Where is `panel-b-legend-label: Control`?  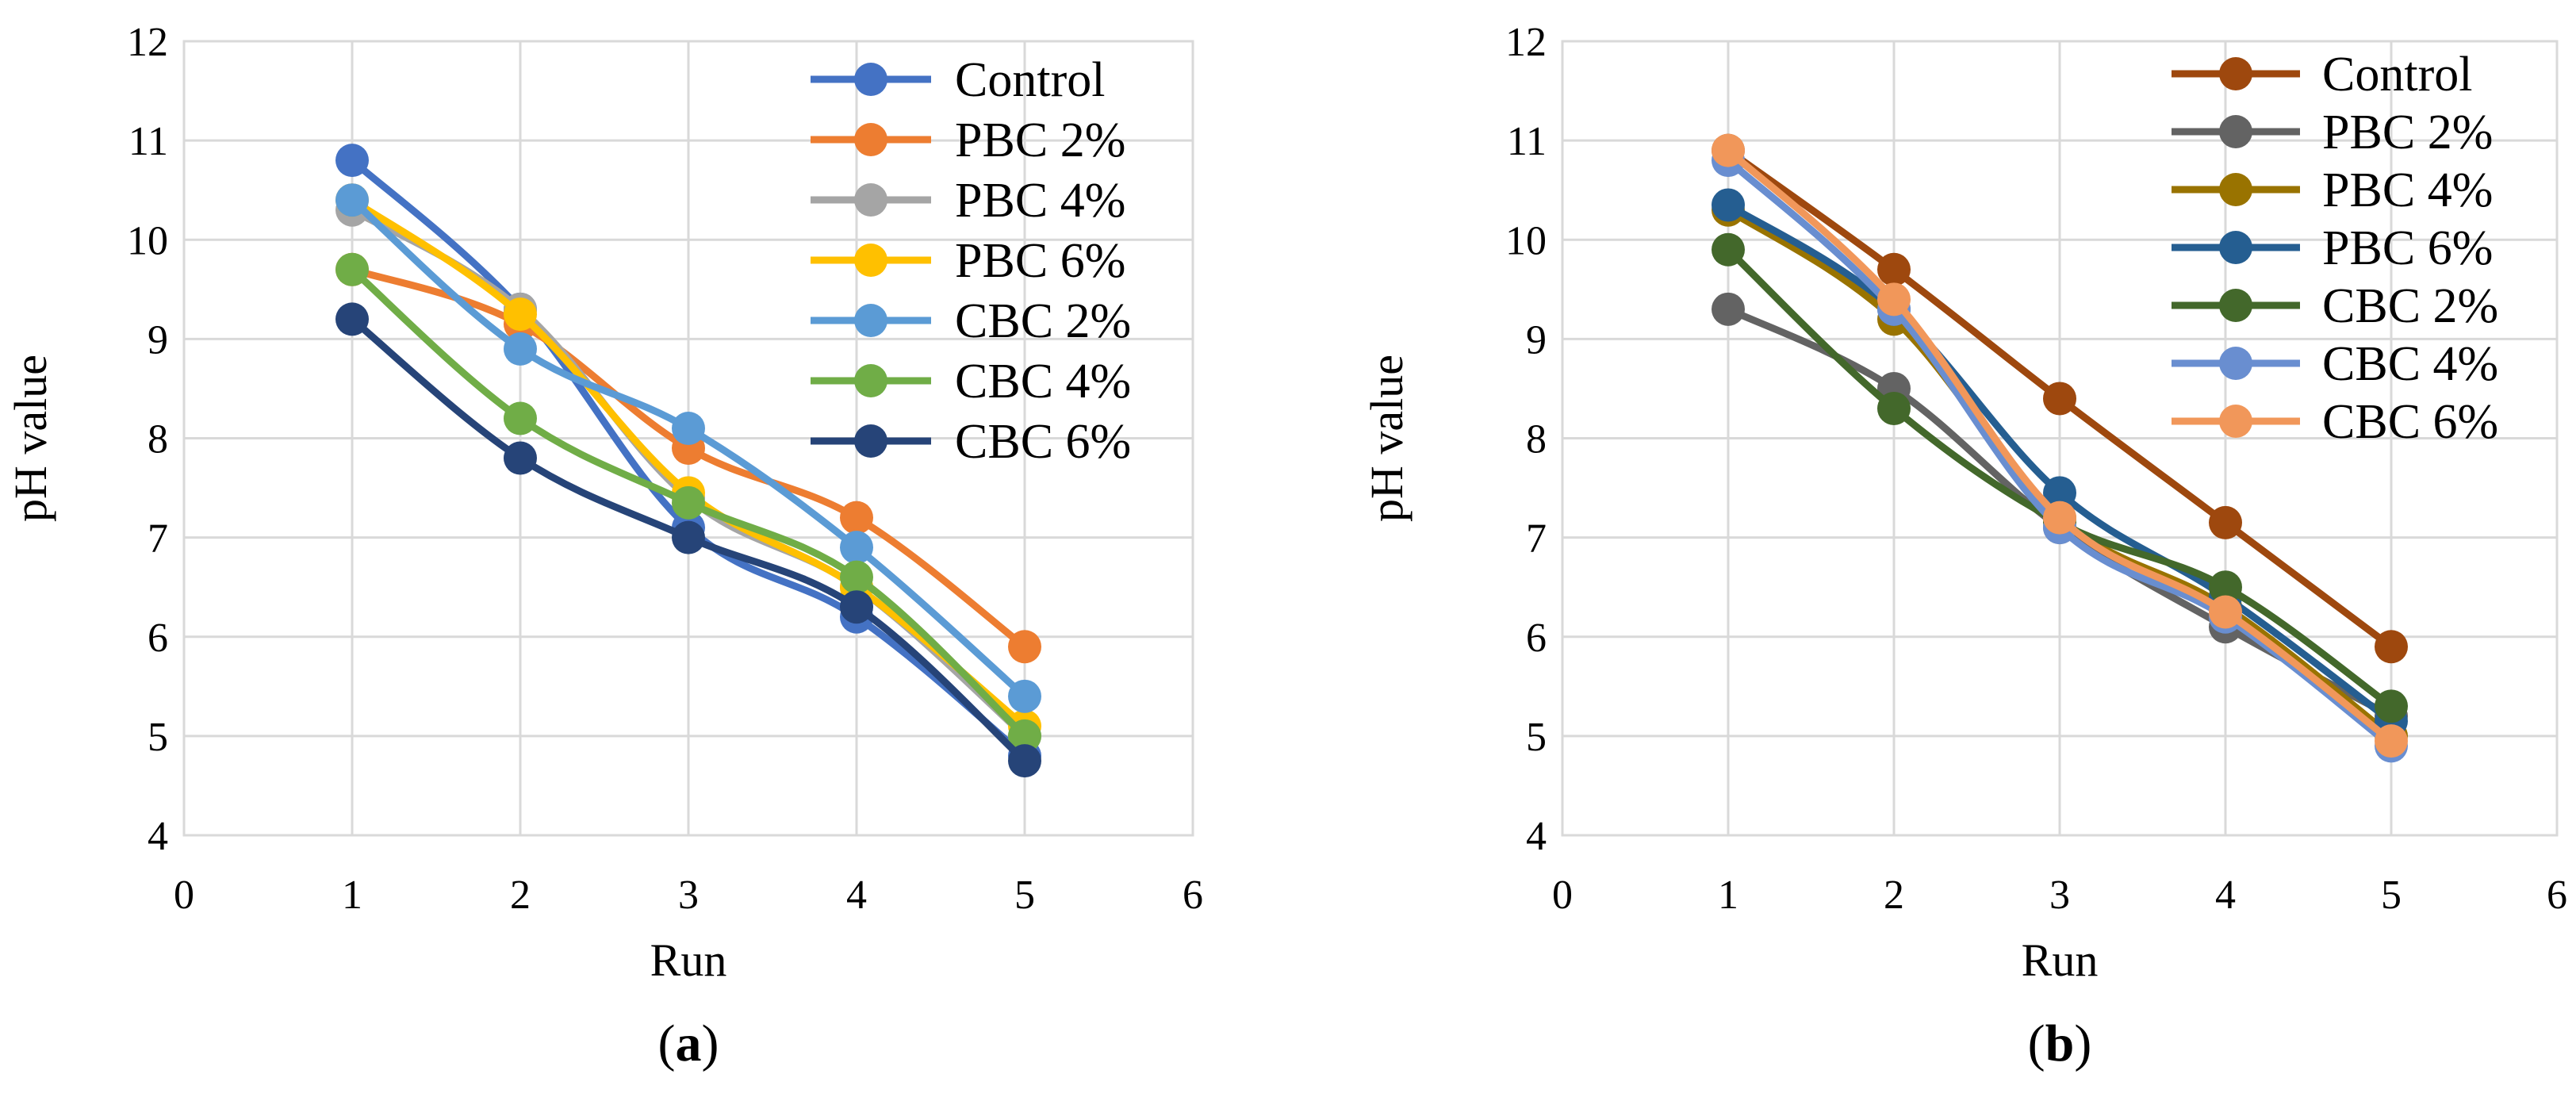
panel-b-legend-label: Control is located at coordinates (2397, 75).